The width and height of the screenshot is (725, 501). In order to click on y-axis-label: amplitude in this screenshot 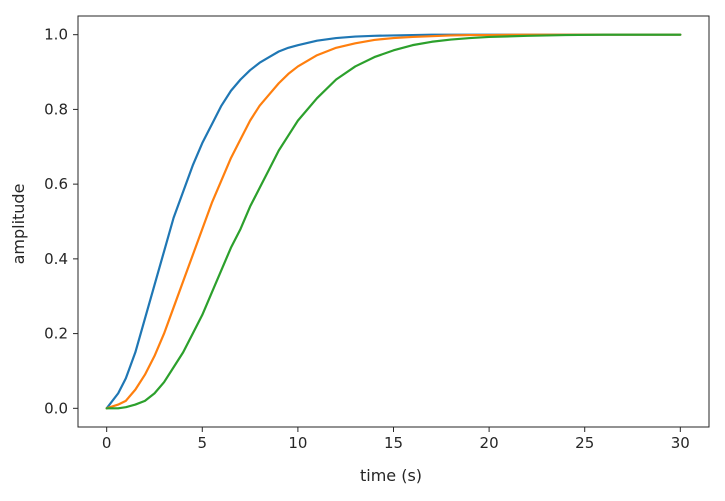, I will do `click(18, 224)`.